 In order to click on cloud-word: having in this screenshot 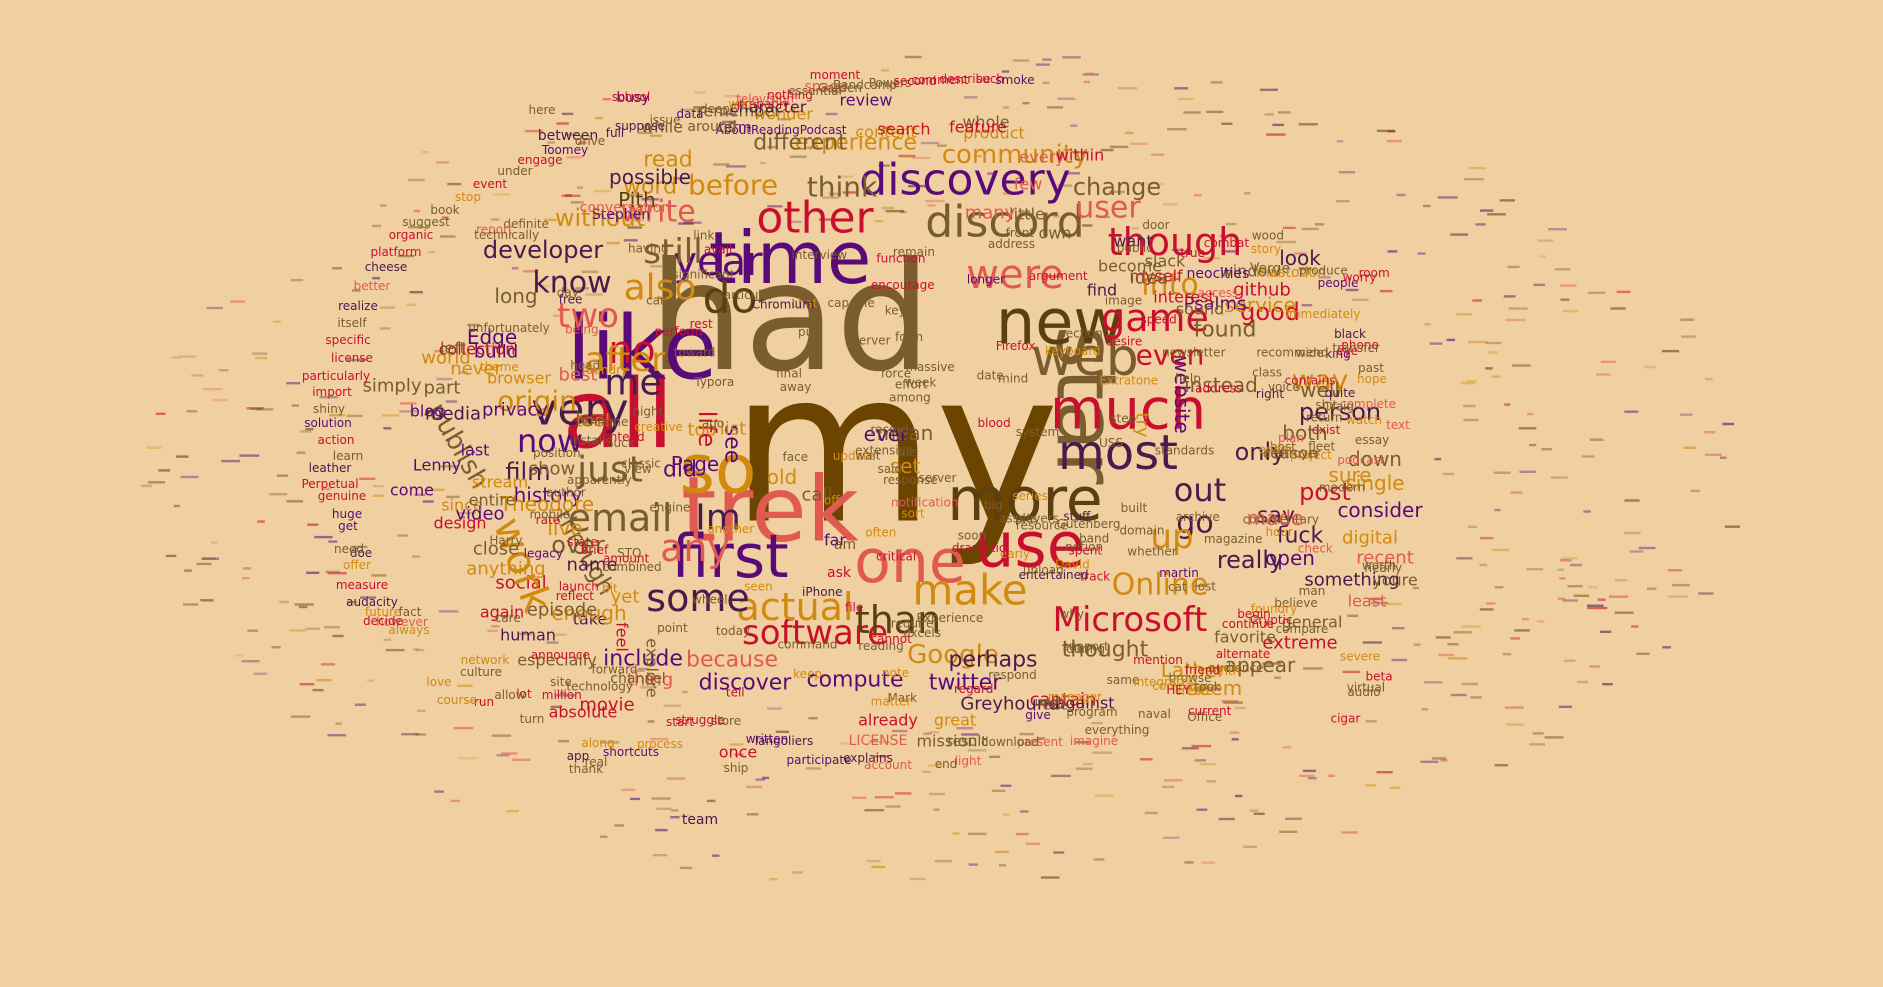, I will do `click(648, 249)`.